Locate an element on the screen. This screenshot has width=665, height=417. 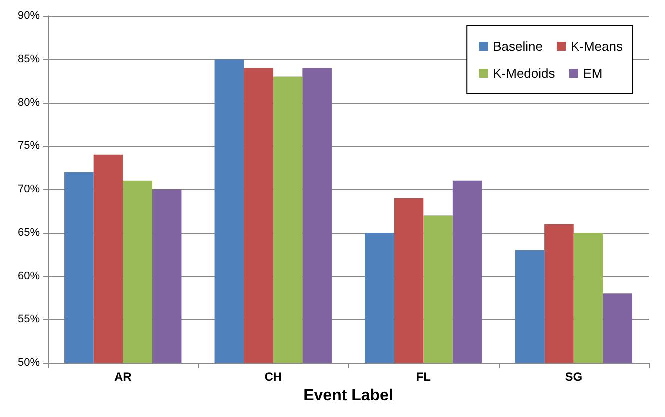
legend-label: K-Medoids is located at coordinates (524, 73).